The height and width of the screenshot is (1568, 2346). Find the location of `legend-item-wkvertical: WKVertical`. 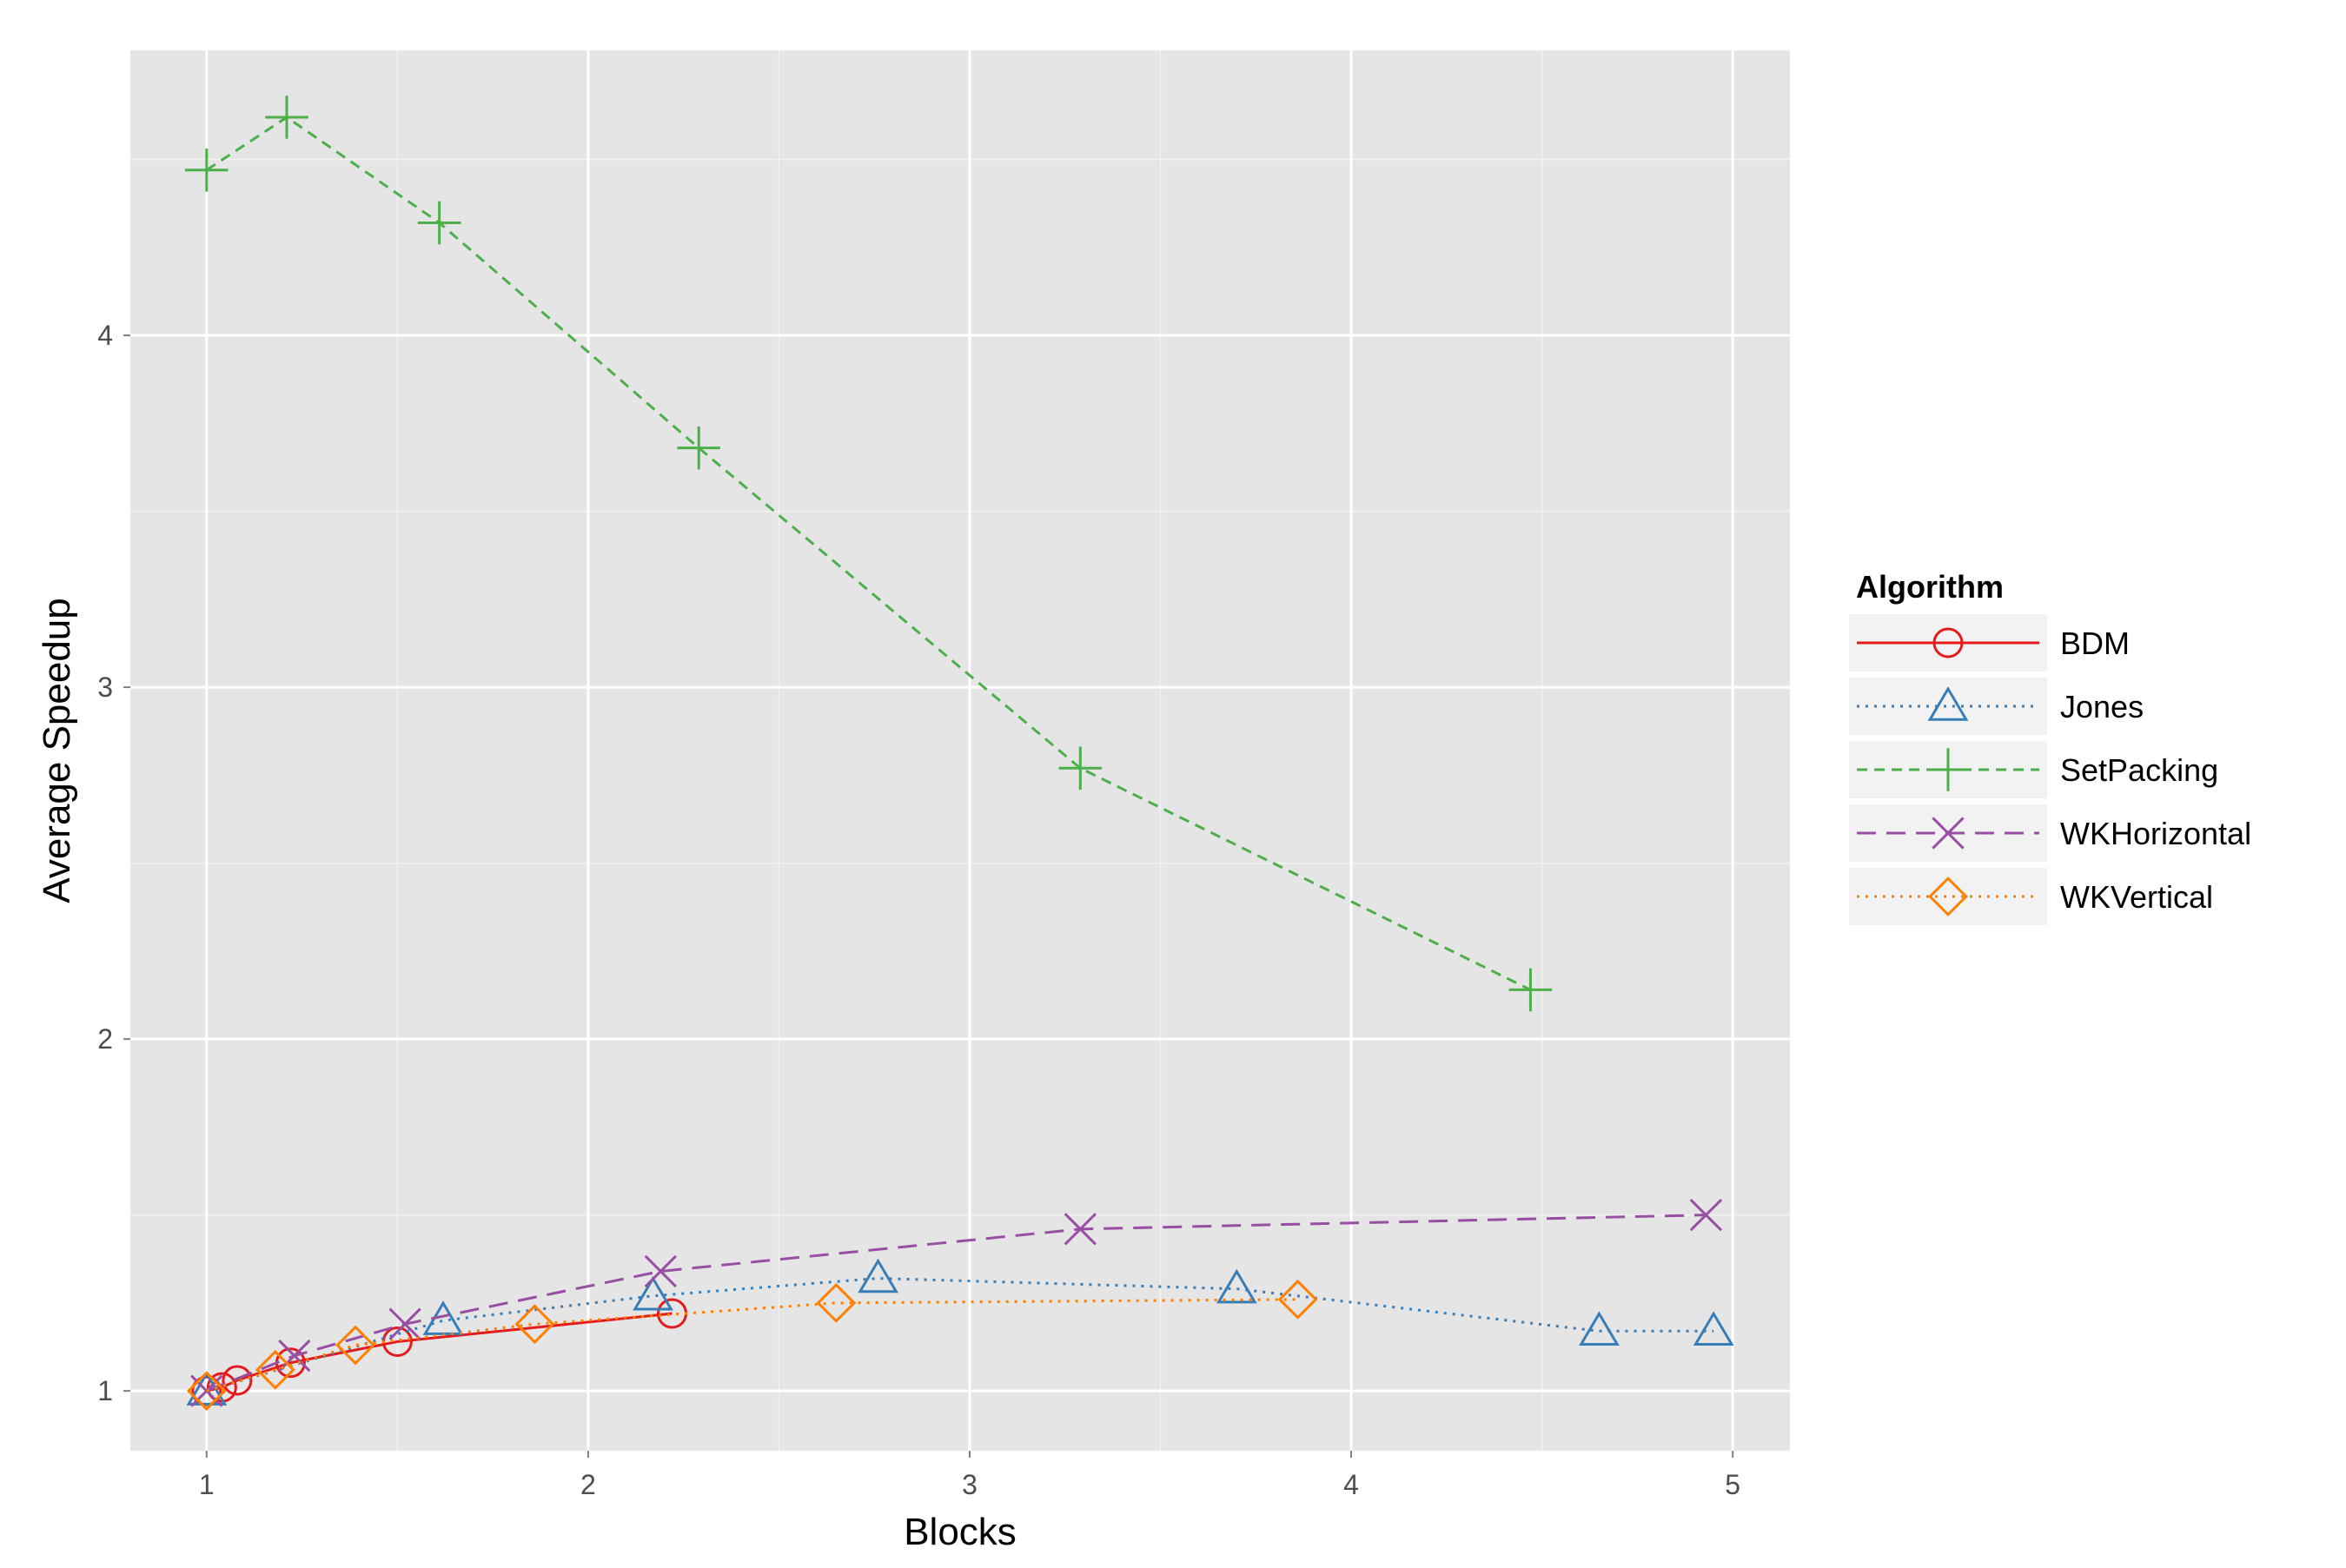

legend-item-wkvertical: WKVertical is located at coordinates (2030, 896).